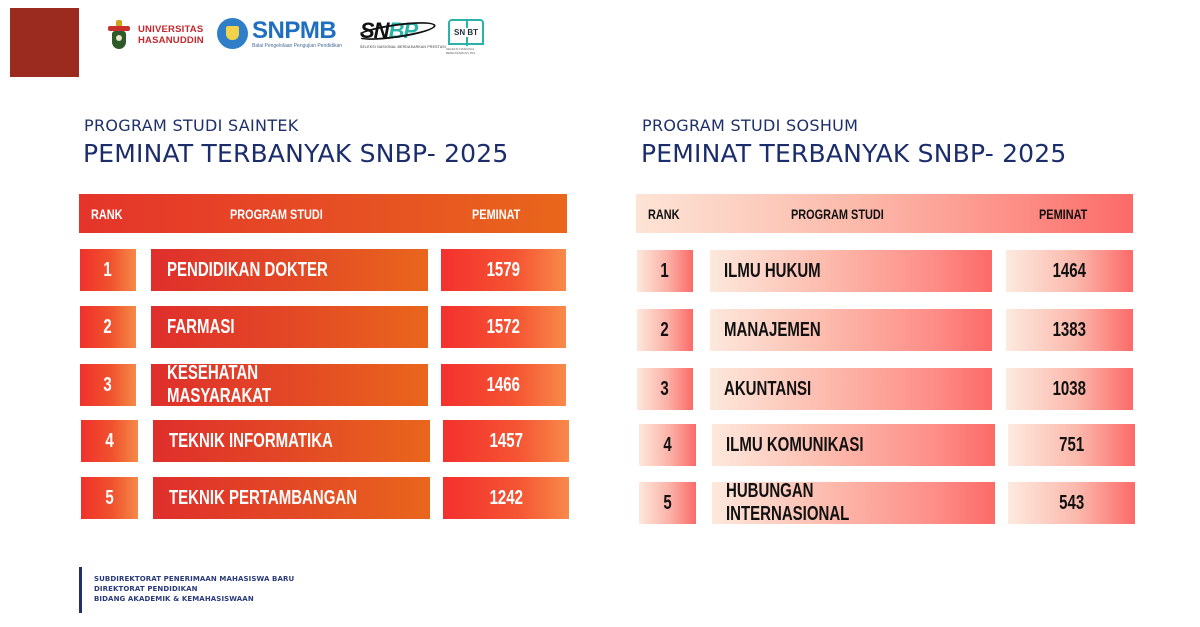 The height and width of the screenshot is (627, 1200). What do you see at coordinates (174, 599) in the screenshot?
I see `footer-line: BIDANG AKADEMIK & KEMAHASISWAAN` at bounding box center [174, 599].